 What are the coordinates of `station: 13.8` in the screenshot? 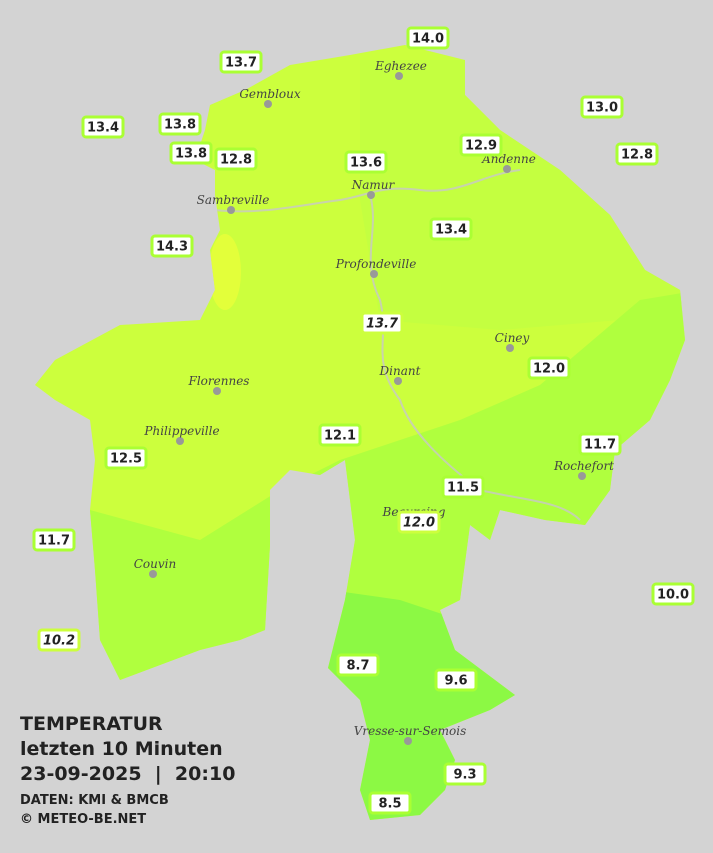 It's located at (191, 153).